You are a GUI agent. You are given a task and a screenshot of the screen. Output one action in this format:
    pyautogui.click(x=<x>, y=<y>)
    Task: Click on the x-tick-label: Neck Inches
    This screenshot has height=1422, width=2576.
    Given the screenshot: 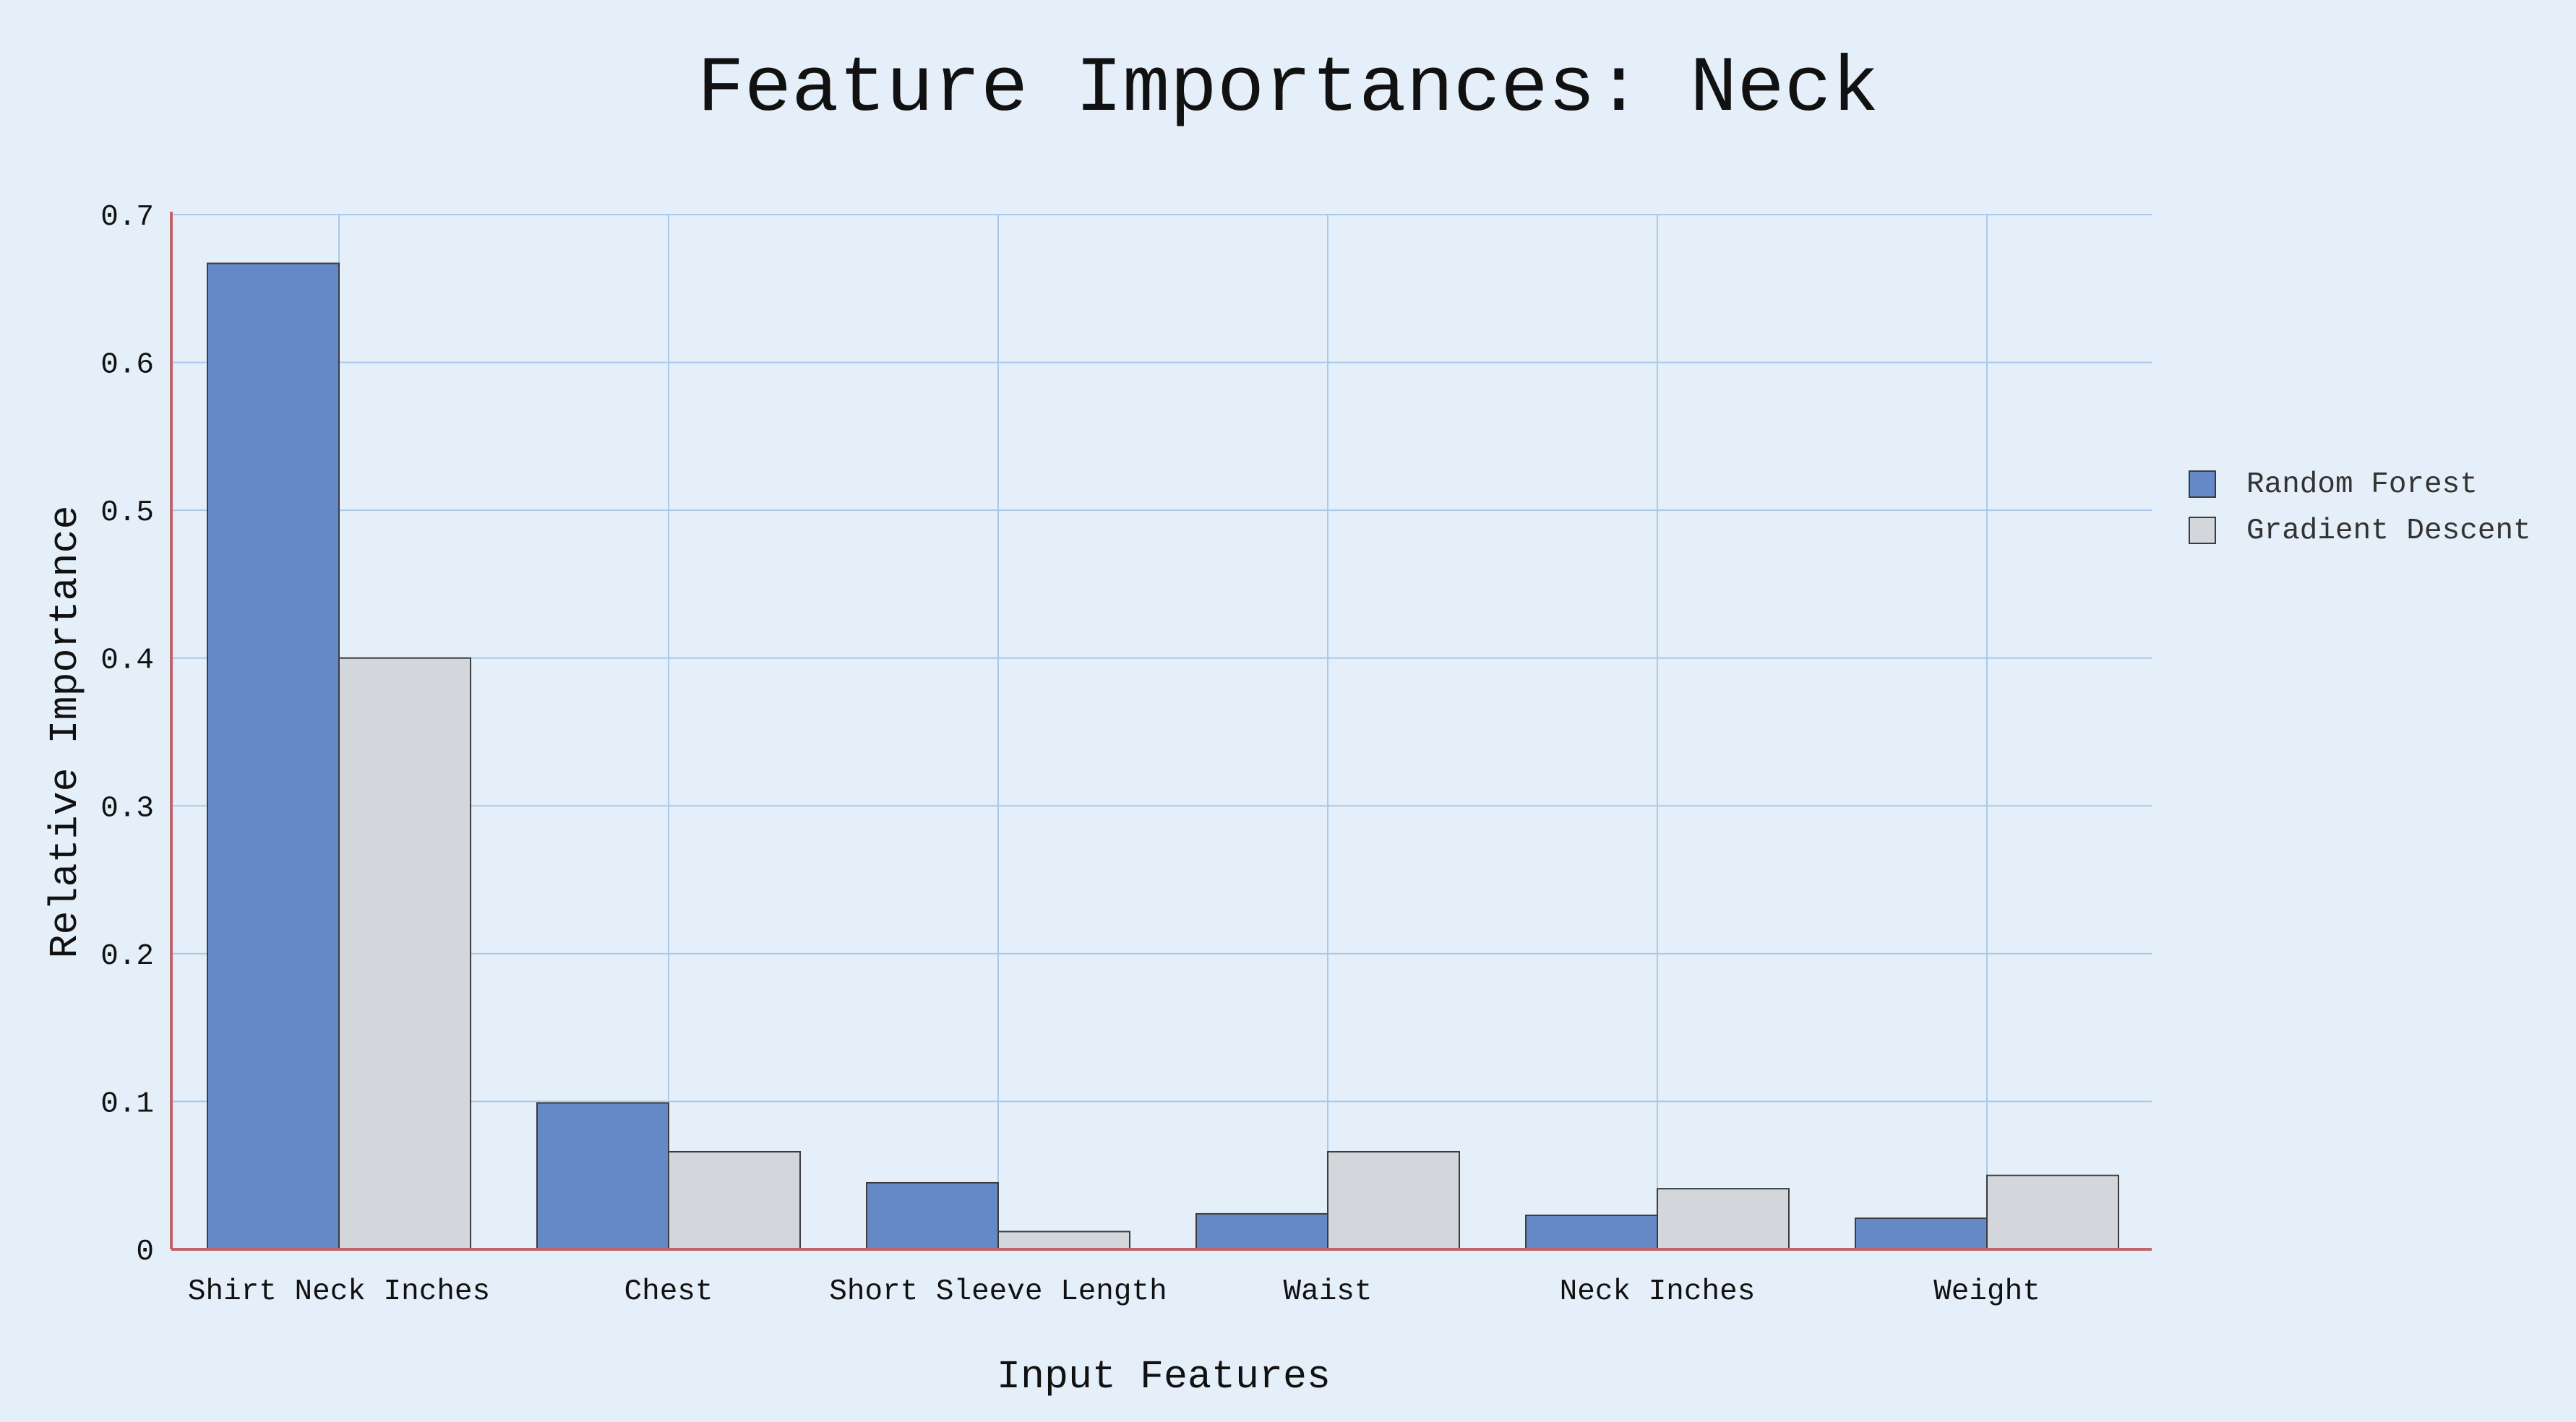 What is the action you would take?
    pyautogui.click(x=1658, y=1292)
    